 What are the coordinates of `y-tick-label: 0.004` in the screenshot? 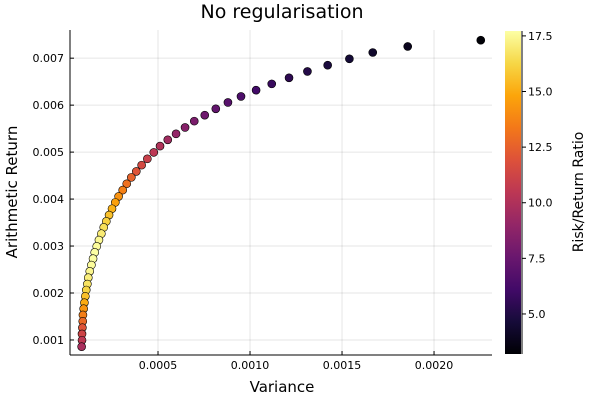 It's located at (49, 199).